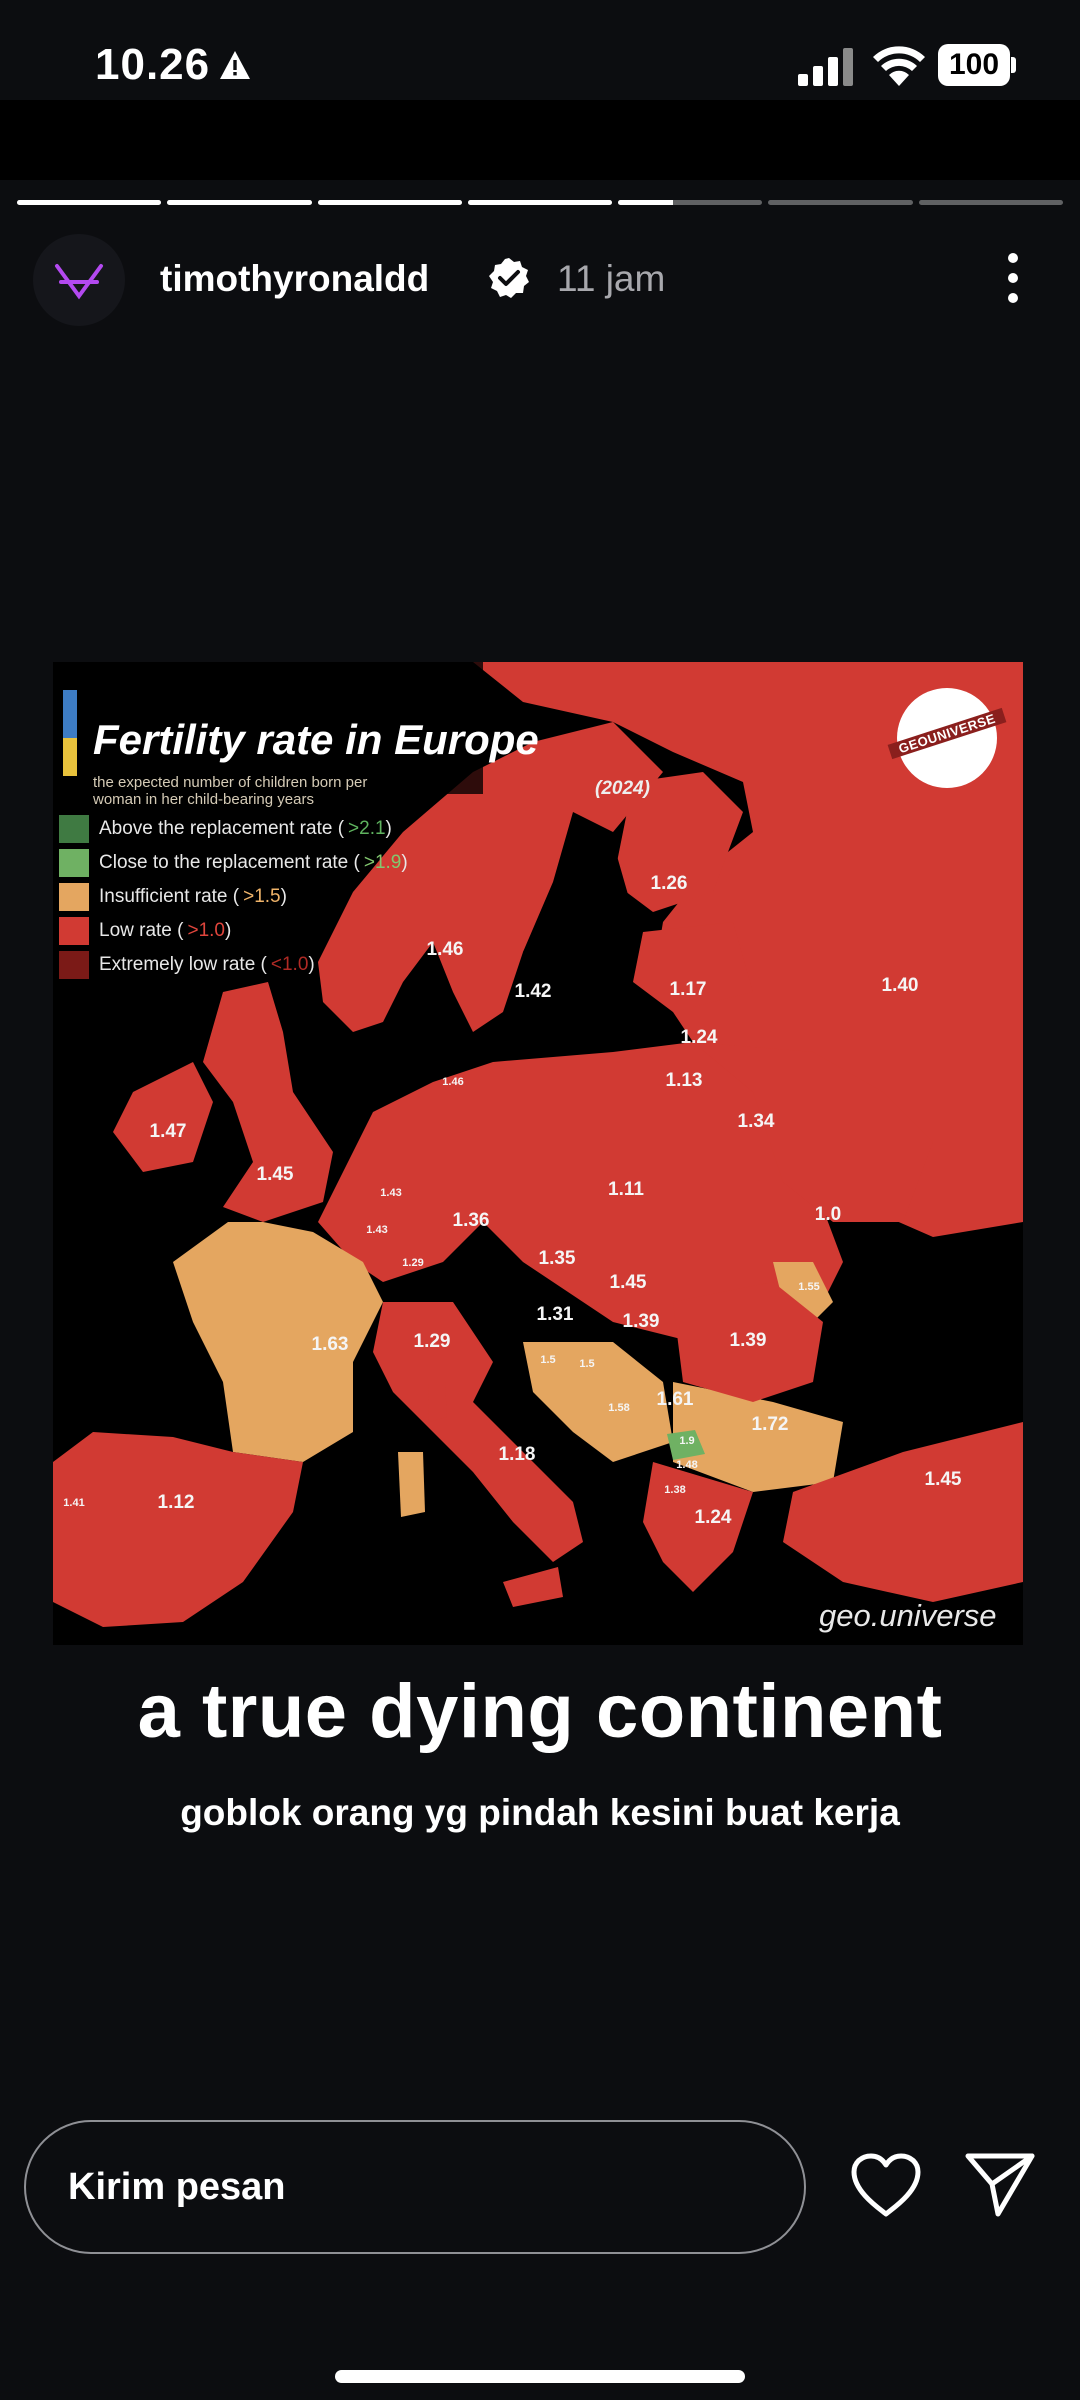 Image resolution: width=1080 pixels, height=2400 pixels. I want to click on legend-label: Insufficient rate (, so click(169, 896).